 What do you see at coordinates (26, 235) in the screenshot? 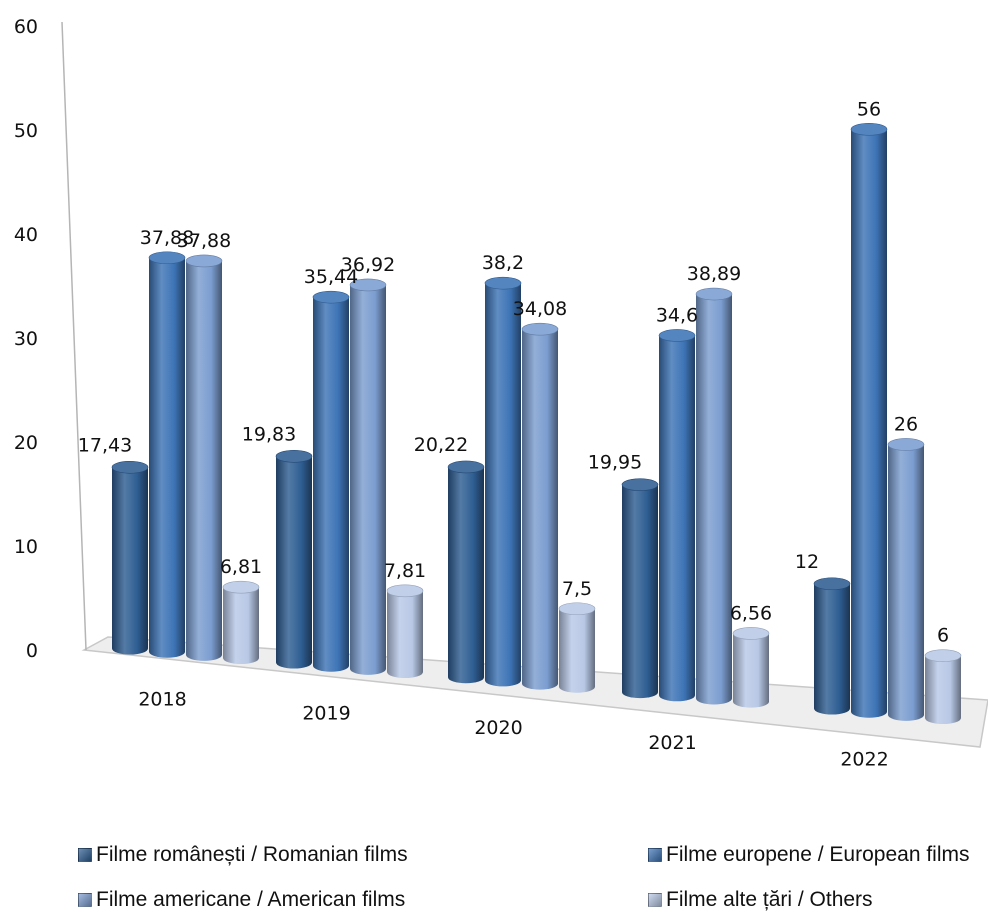
I see `y-tick-label: 40` at bounding box center [26, 235].